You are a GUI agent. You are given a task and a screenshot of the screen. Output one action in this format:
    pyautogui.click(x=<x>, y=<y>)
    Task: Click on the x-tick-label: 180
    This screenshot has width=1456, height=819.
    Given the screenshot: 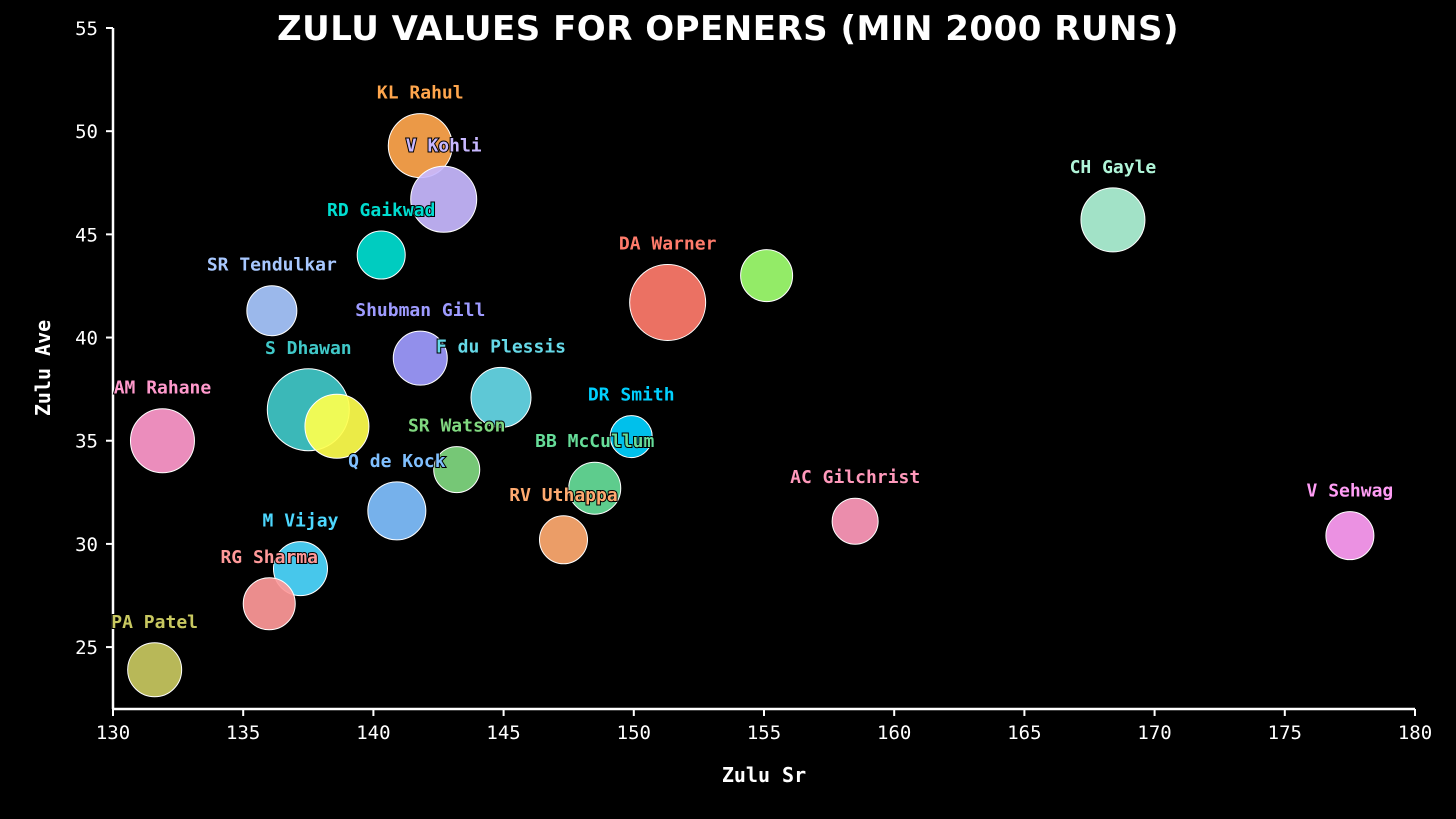 What is the action you would take?
    pyautogui.click(x=1415, y=733)
    